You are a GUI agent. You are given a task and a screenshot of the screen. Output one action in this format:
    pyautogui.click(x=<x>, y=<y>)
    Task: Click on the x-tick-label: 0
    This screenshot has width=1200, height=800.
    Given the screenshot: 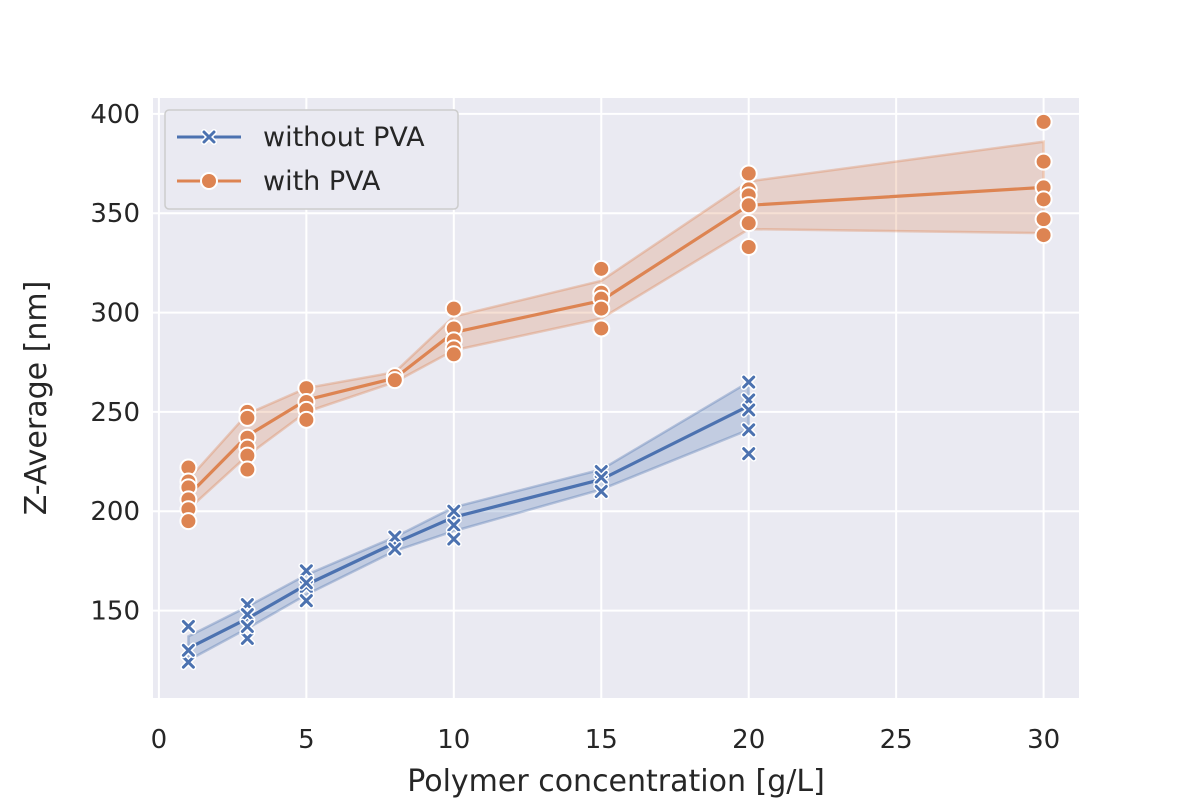 What is the action you would take?
    pyautogui.click(x=159, y=740)
    